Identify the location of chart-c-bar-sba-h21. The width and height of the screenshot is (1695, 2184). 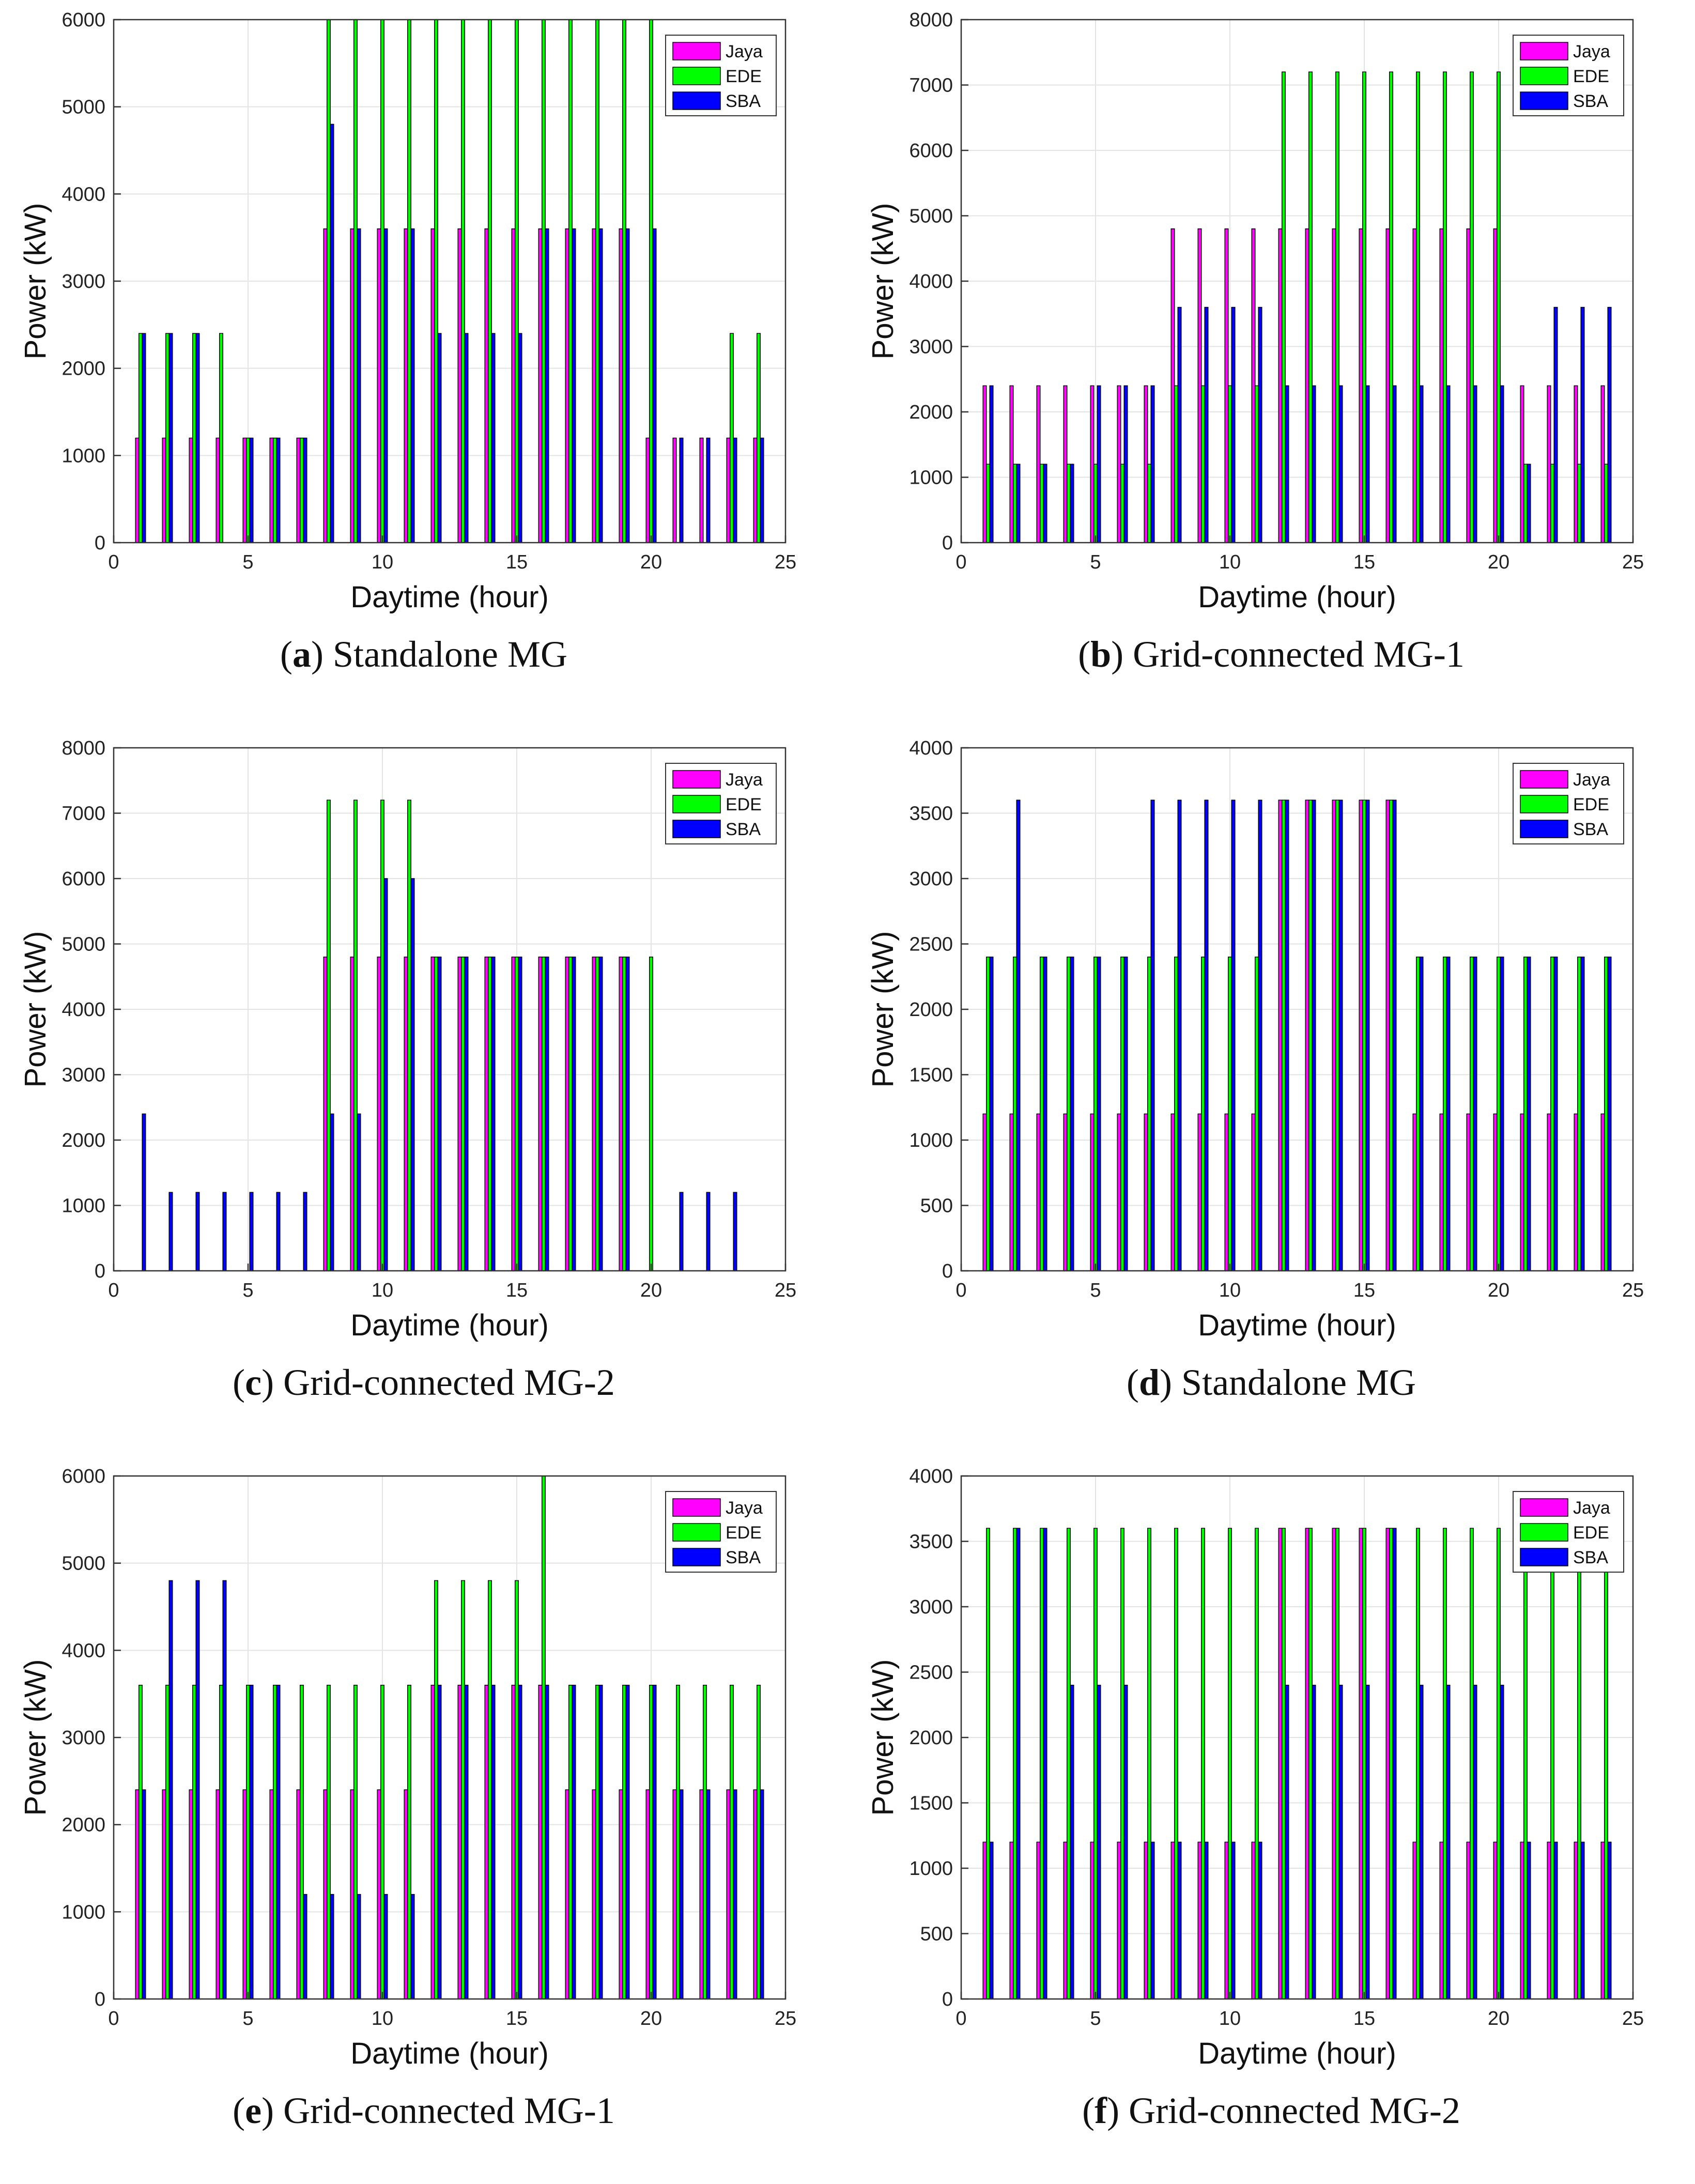
(681, 1232).